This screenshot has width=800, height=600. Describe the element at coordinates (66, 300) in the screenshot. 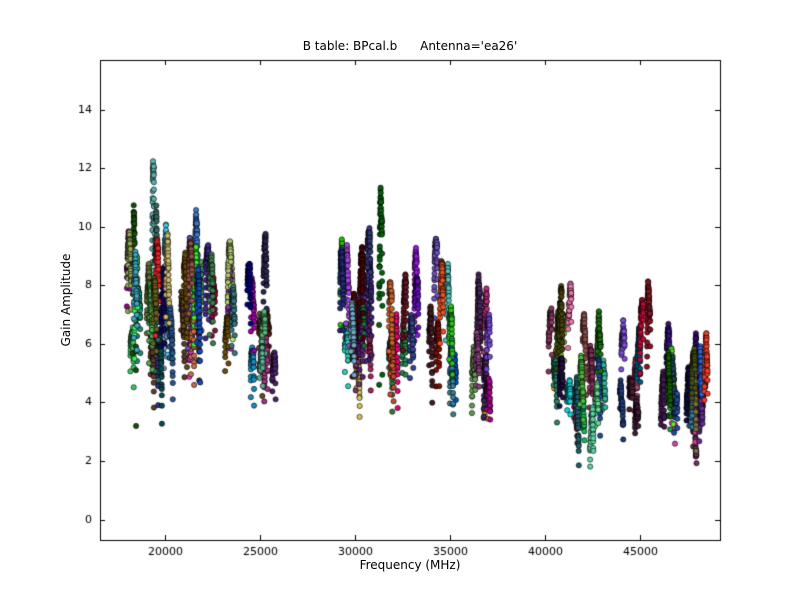

I see `y-axis-label: Gain Amplitude` at that location.